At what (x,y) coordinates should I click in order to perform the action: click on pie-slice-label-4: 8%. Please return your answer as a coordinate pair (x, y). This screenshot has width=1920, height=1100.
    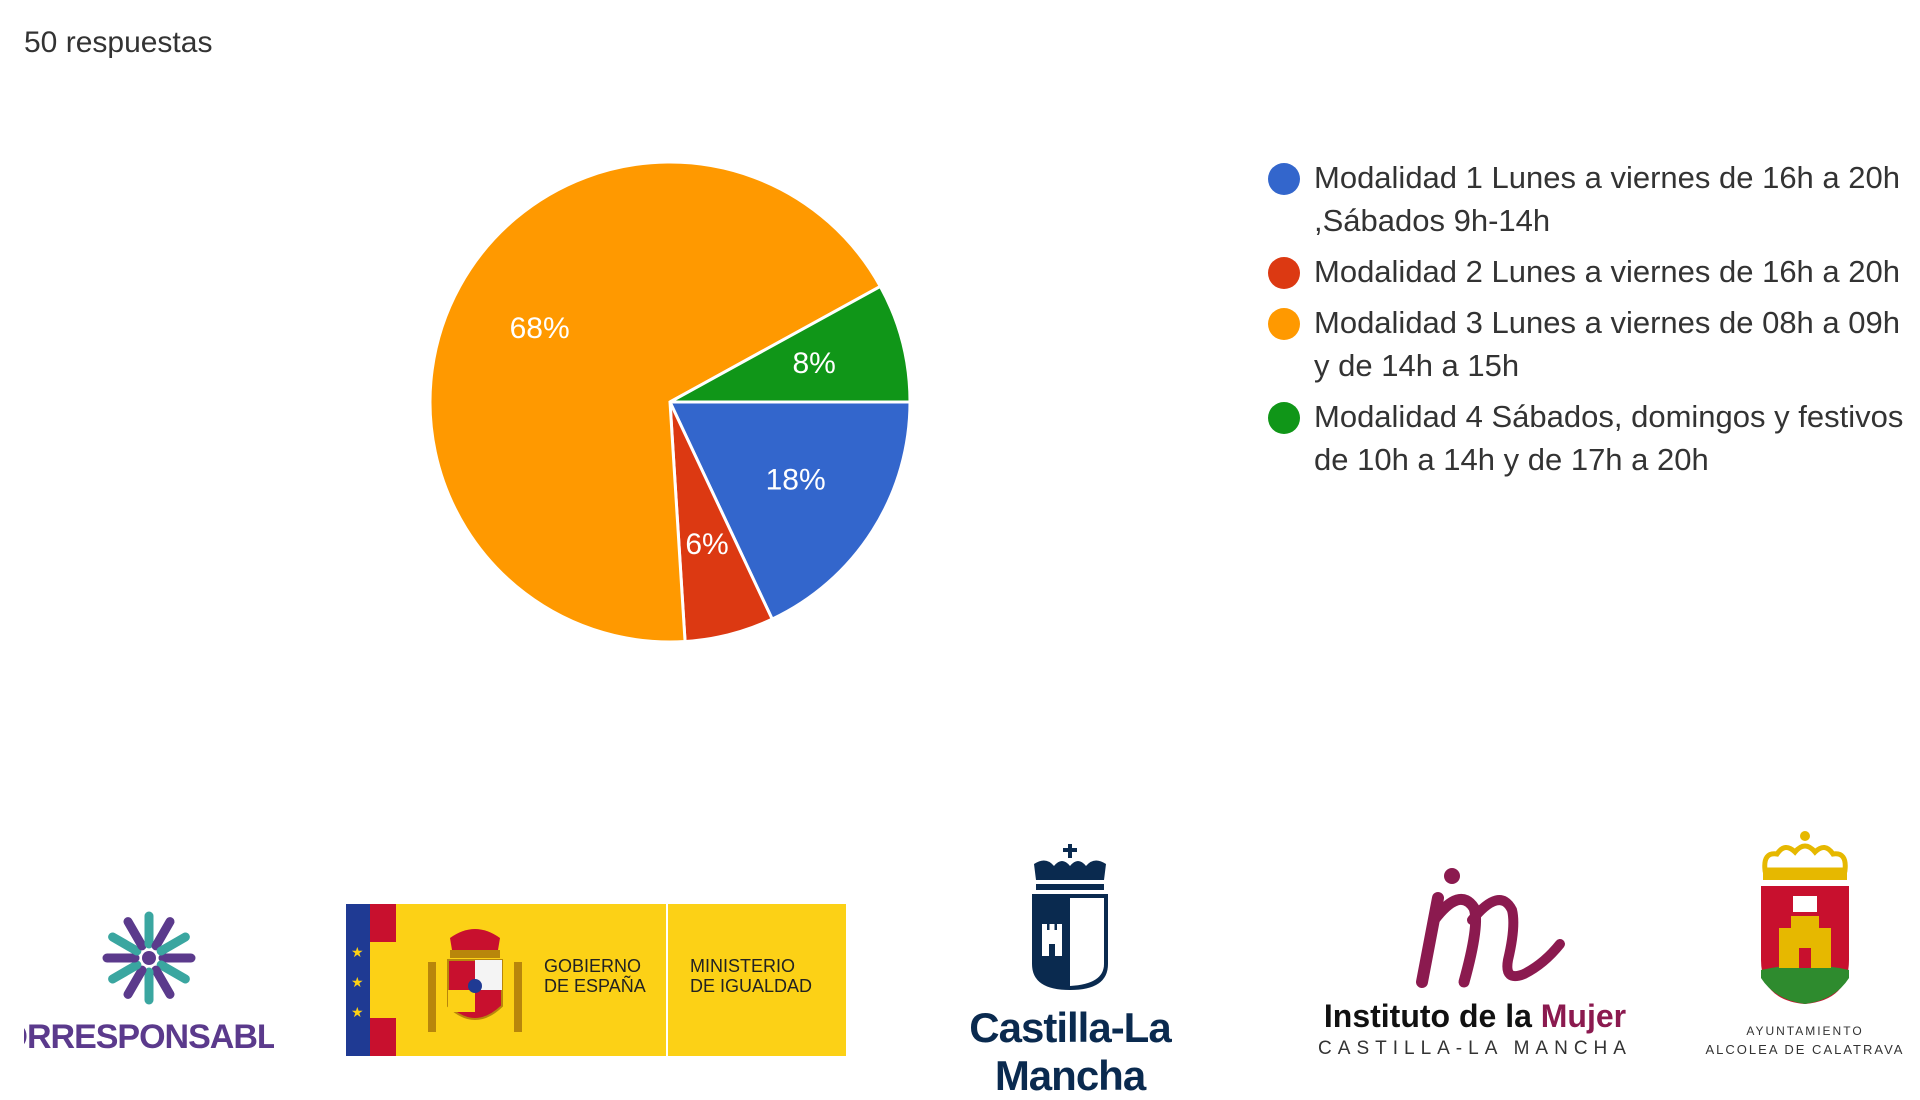
    Looking at the image, I should click on (813, 363).